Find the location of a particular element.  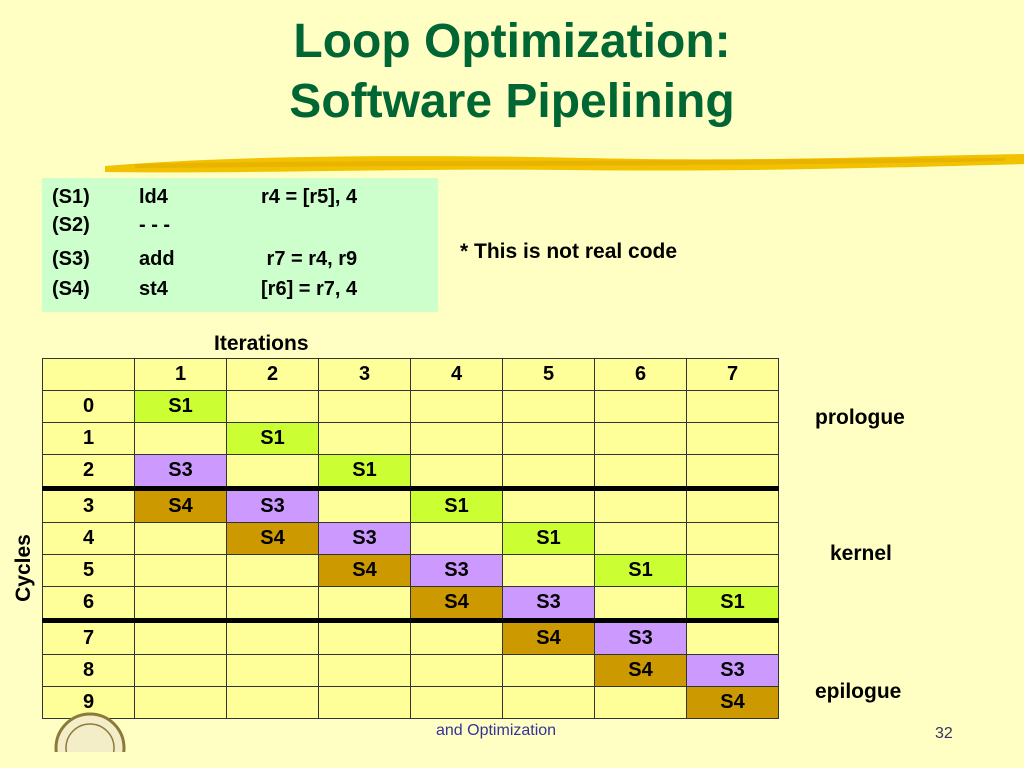

code-op: add is located at coordinates (157, 259).